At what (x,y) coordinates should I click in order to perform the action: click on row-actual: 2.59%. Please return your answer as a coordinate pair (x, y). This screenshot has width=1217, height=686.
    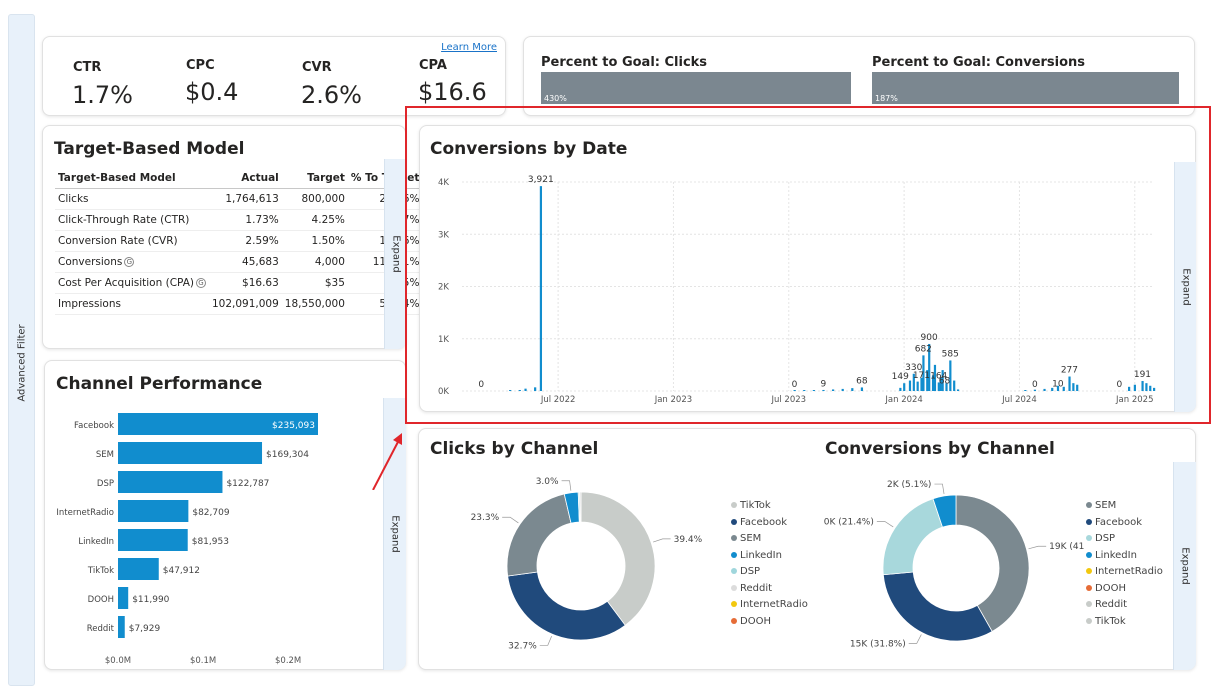
    Looking at the image, I should click on (245, 241).